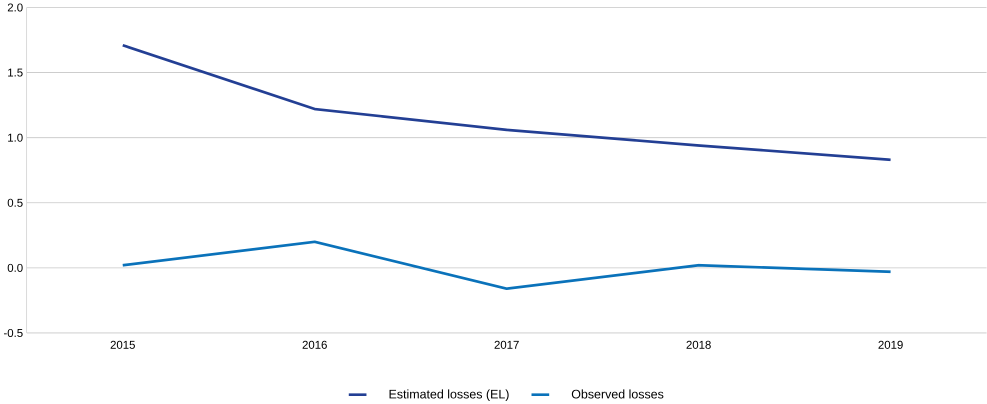  Describe the element at coordinates (15, 268) in the screenshot. I see `y-tick-label: 0.0` at that location.